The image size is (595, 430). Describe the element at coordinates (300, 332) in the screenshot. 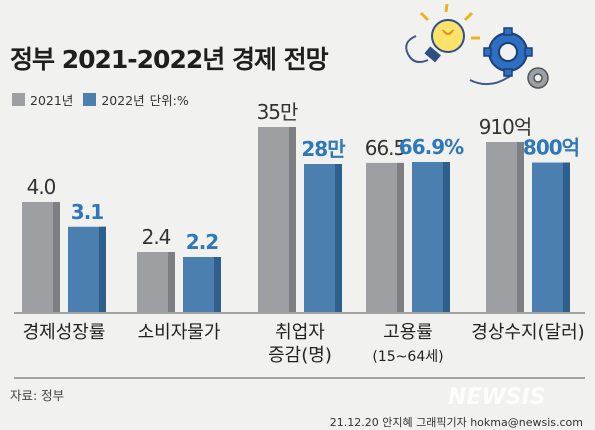

I see `category-label-2: 취업자` at that location.